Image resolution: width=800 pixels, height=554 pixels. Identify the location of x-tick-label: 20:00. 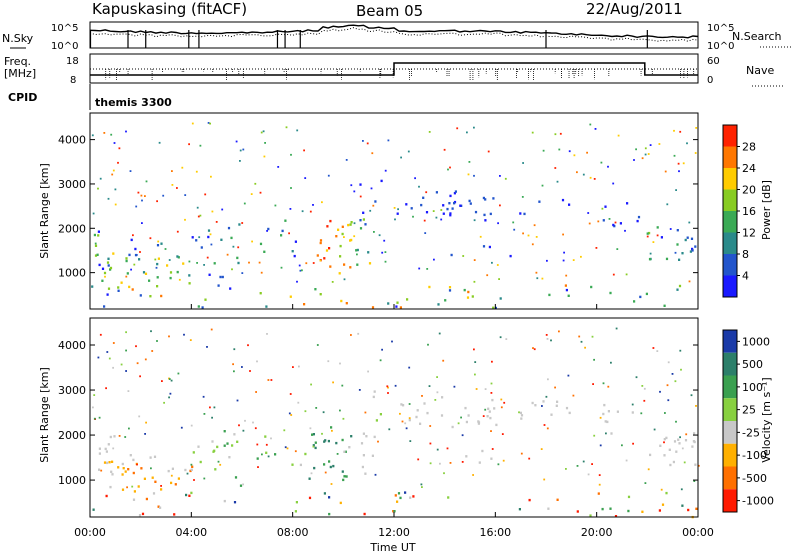
(597, 532).